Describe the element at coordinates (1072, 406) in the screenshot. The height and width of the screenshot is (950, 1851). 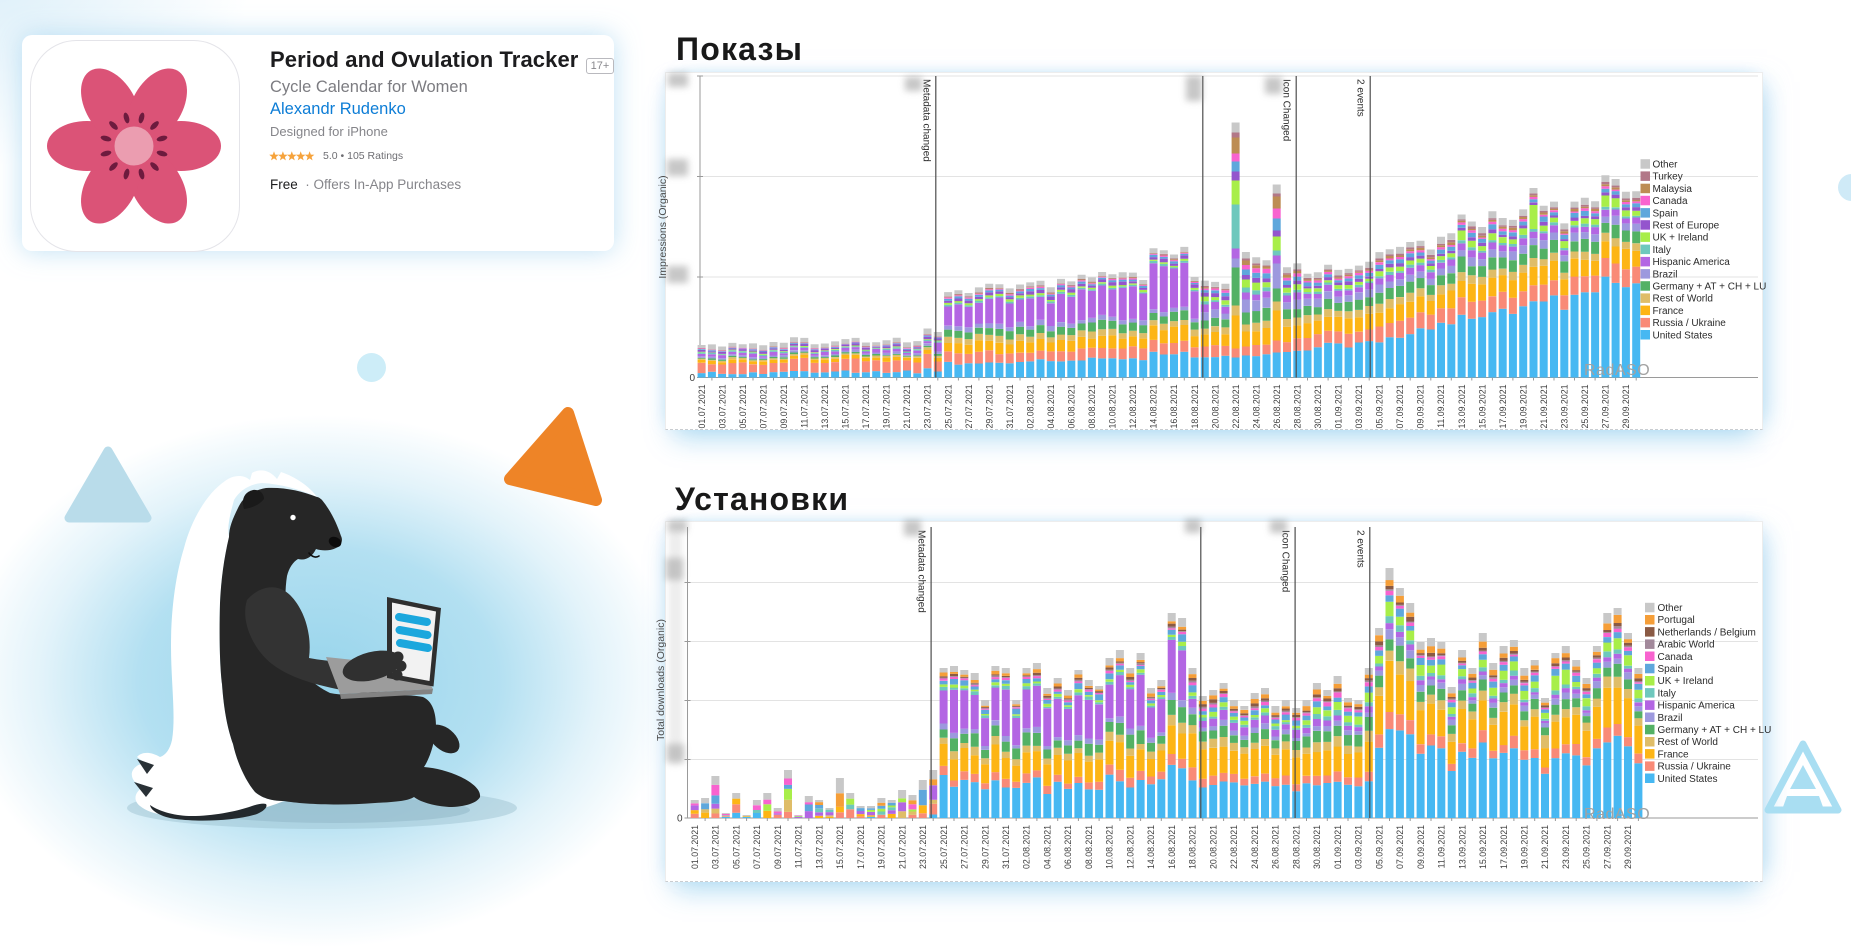
I see `svg-text: 06.08.2021` at that location.